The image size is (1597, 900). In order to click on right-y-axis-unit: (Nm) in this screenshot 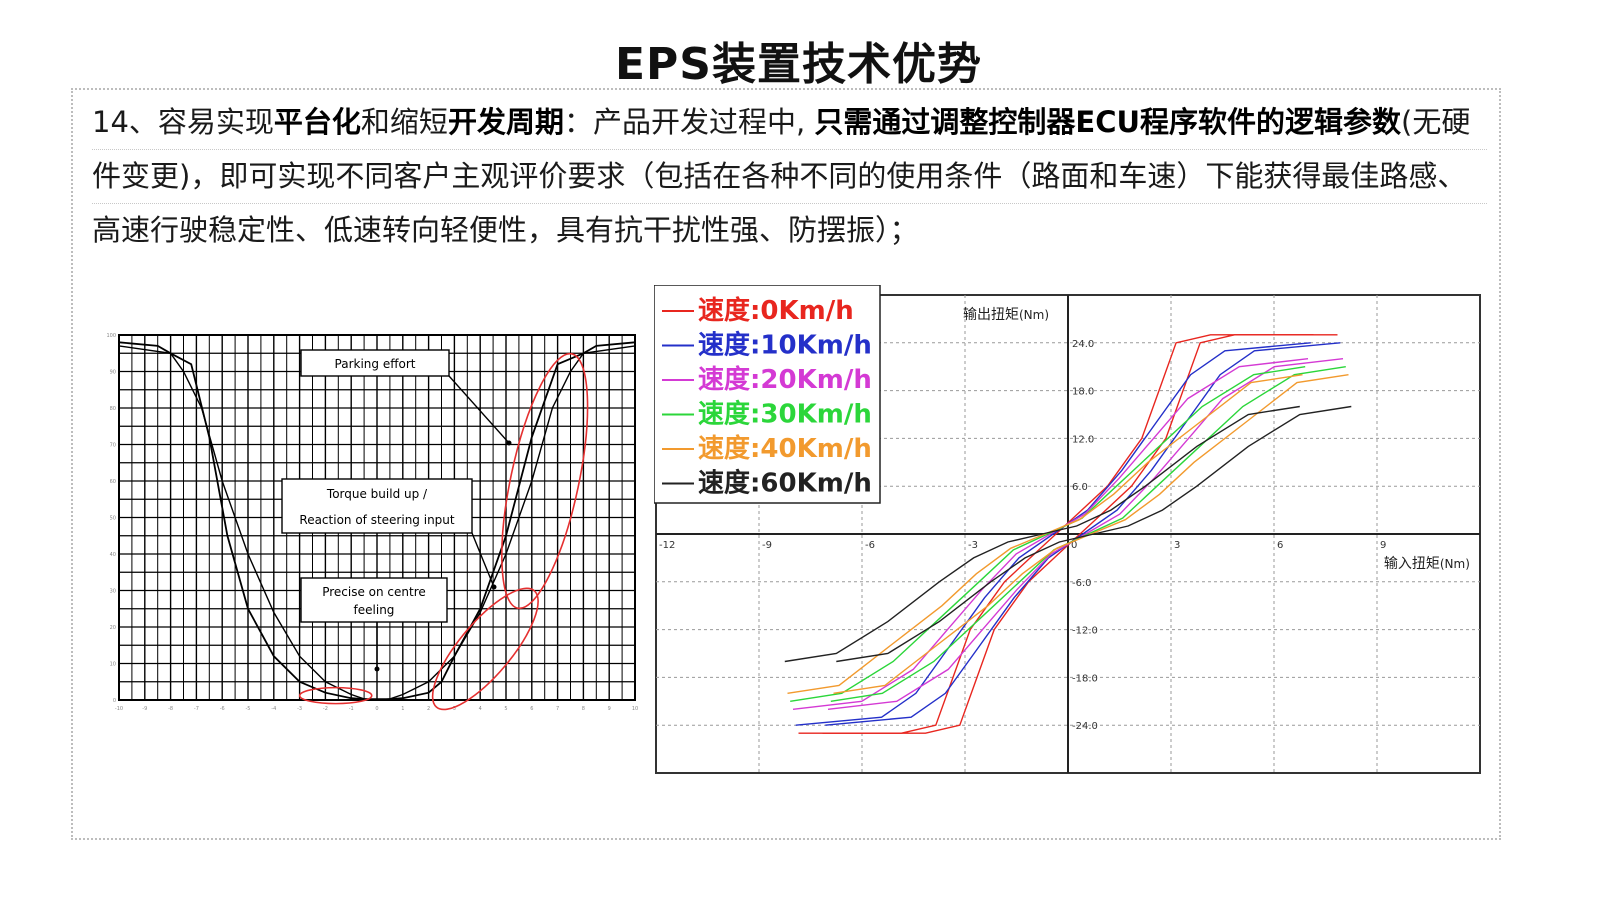, I will do `click(1034, 315)`.